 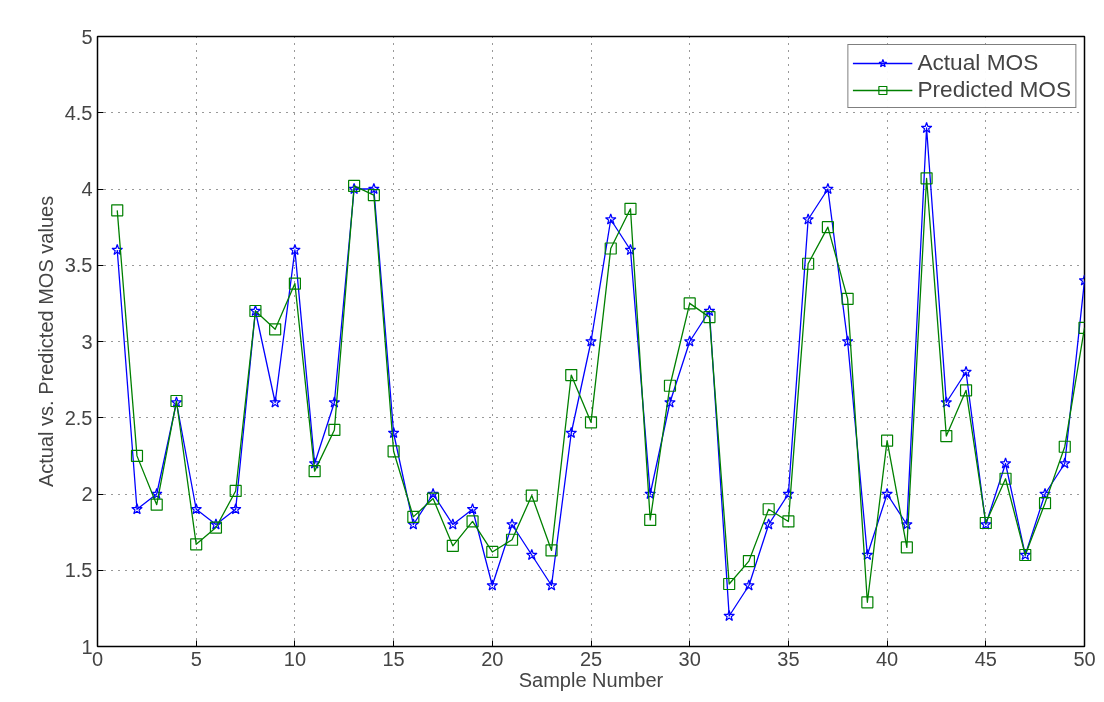 I want to click on y-tick-label: 3.5, so click(x=78, y=265).